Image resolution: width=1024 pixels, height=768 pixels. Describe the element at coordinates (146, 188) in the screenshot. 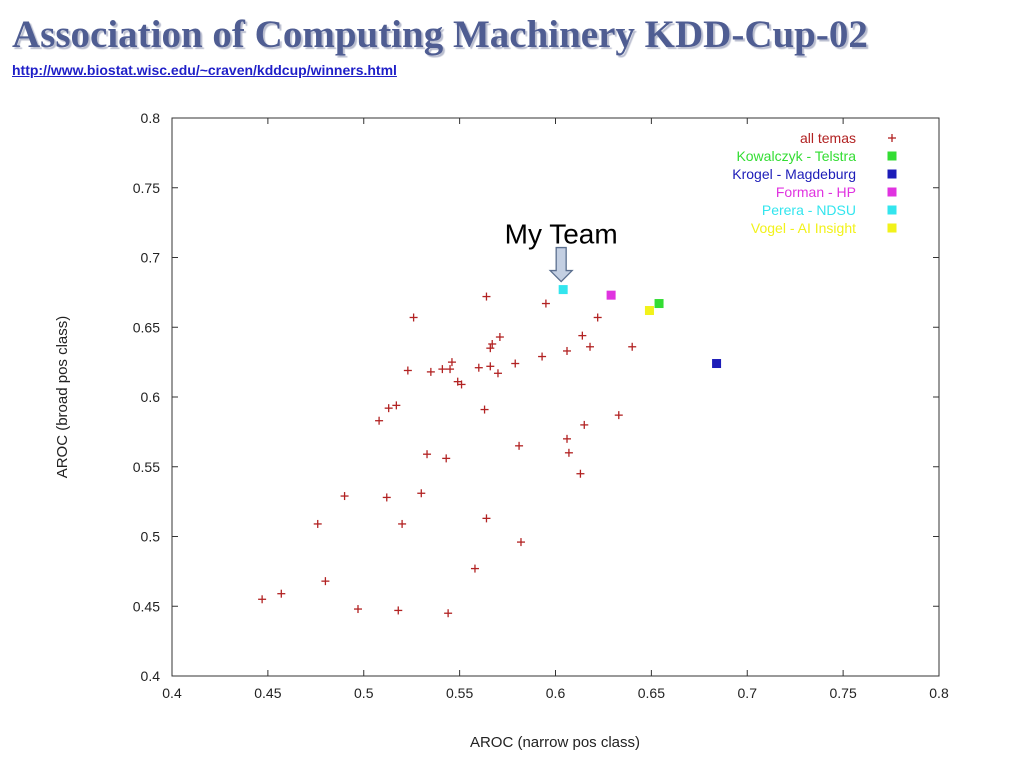

I see `y-tick-label: 0.75` at that location.